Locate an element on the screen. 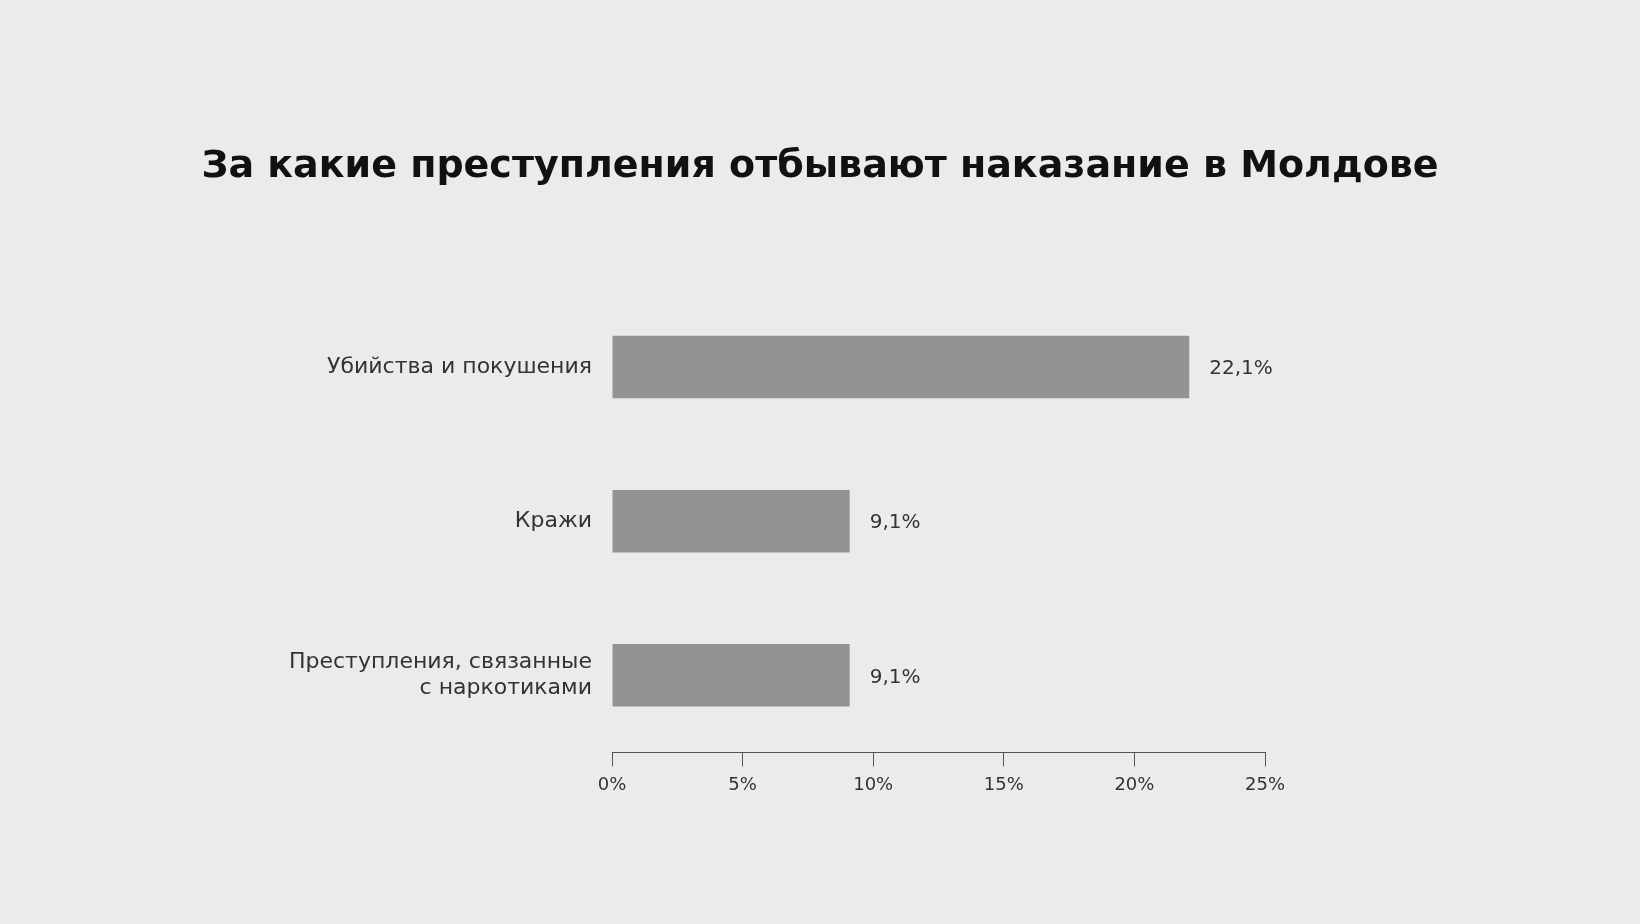  x-tick-label: 0% is located at coordinates (612, 783).